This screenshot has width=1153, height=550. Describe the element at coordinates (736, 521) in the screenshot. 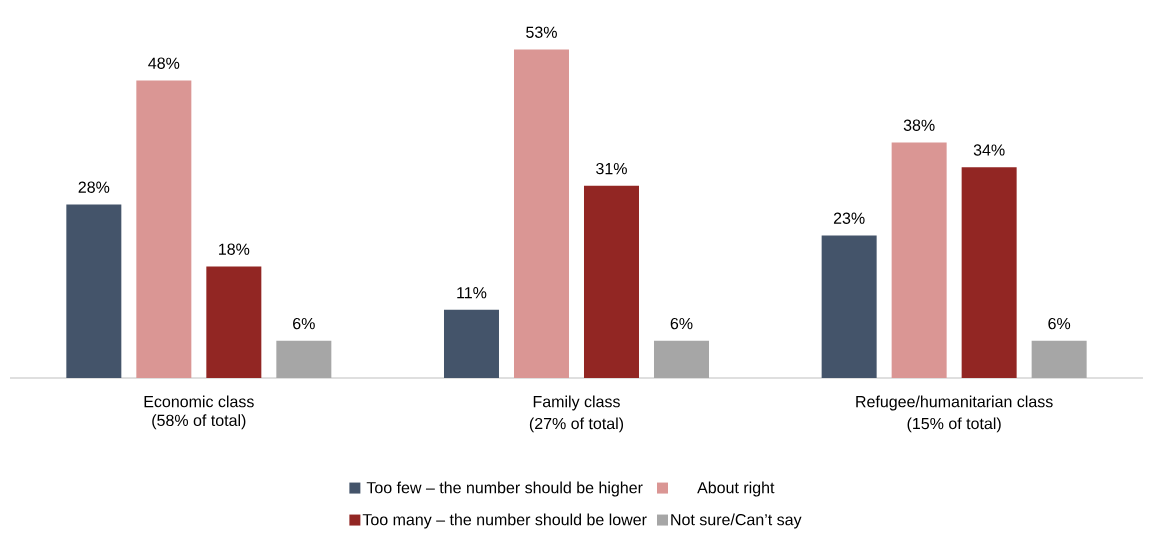

I see `legend-label: Not sure/Can’t say` at that location.